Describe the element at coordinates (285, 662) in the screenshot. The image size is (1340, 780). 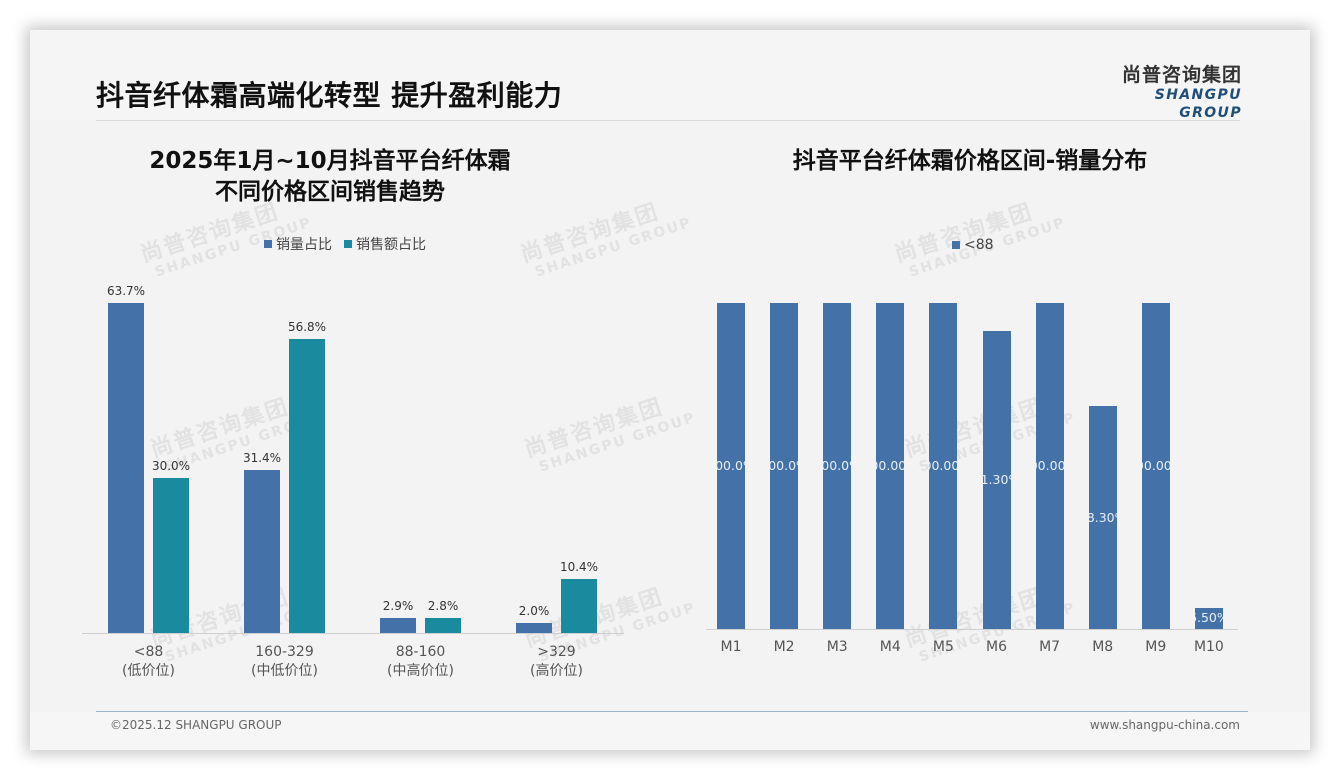
I see `x-axis-category-label: 160-329 (中低价位)` at that location.